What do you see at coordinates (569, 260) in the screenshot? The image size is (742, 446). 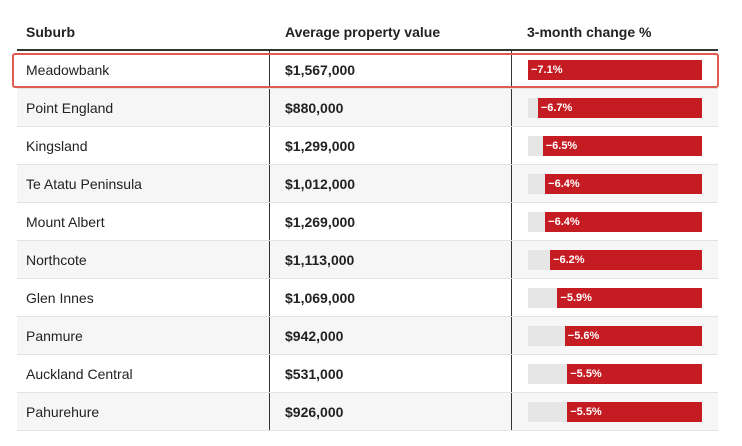 I see `change-label: −6.2%` at bounding box center [569, 260].